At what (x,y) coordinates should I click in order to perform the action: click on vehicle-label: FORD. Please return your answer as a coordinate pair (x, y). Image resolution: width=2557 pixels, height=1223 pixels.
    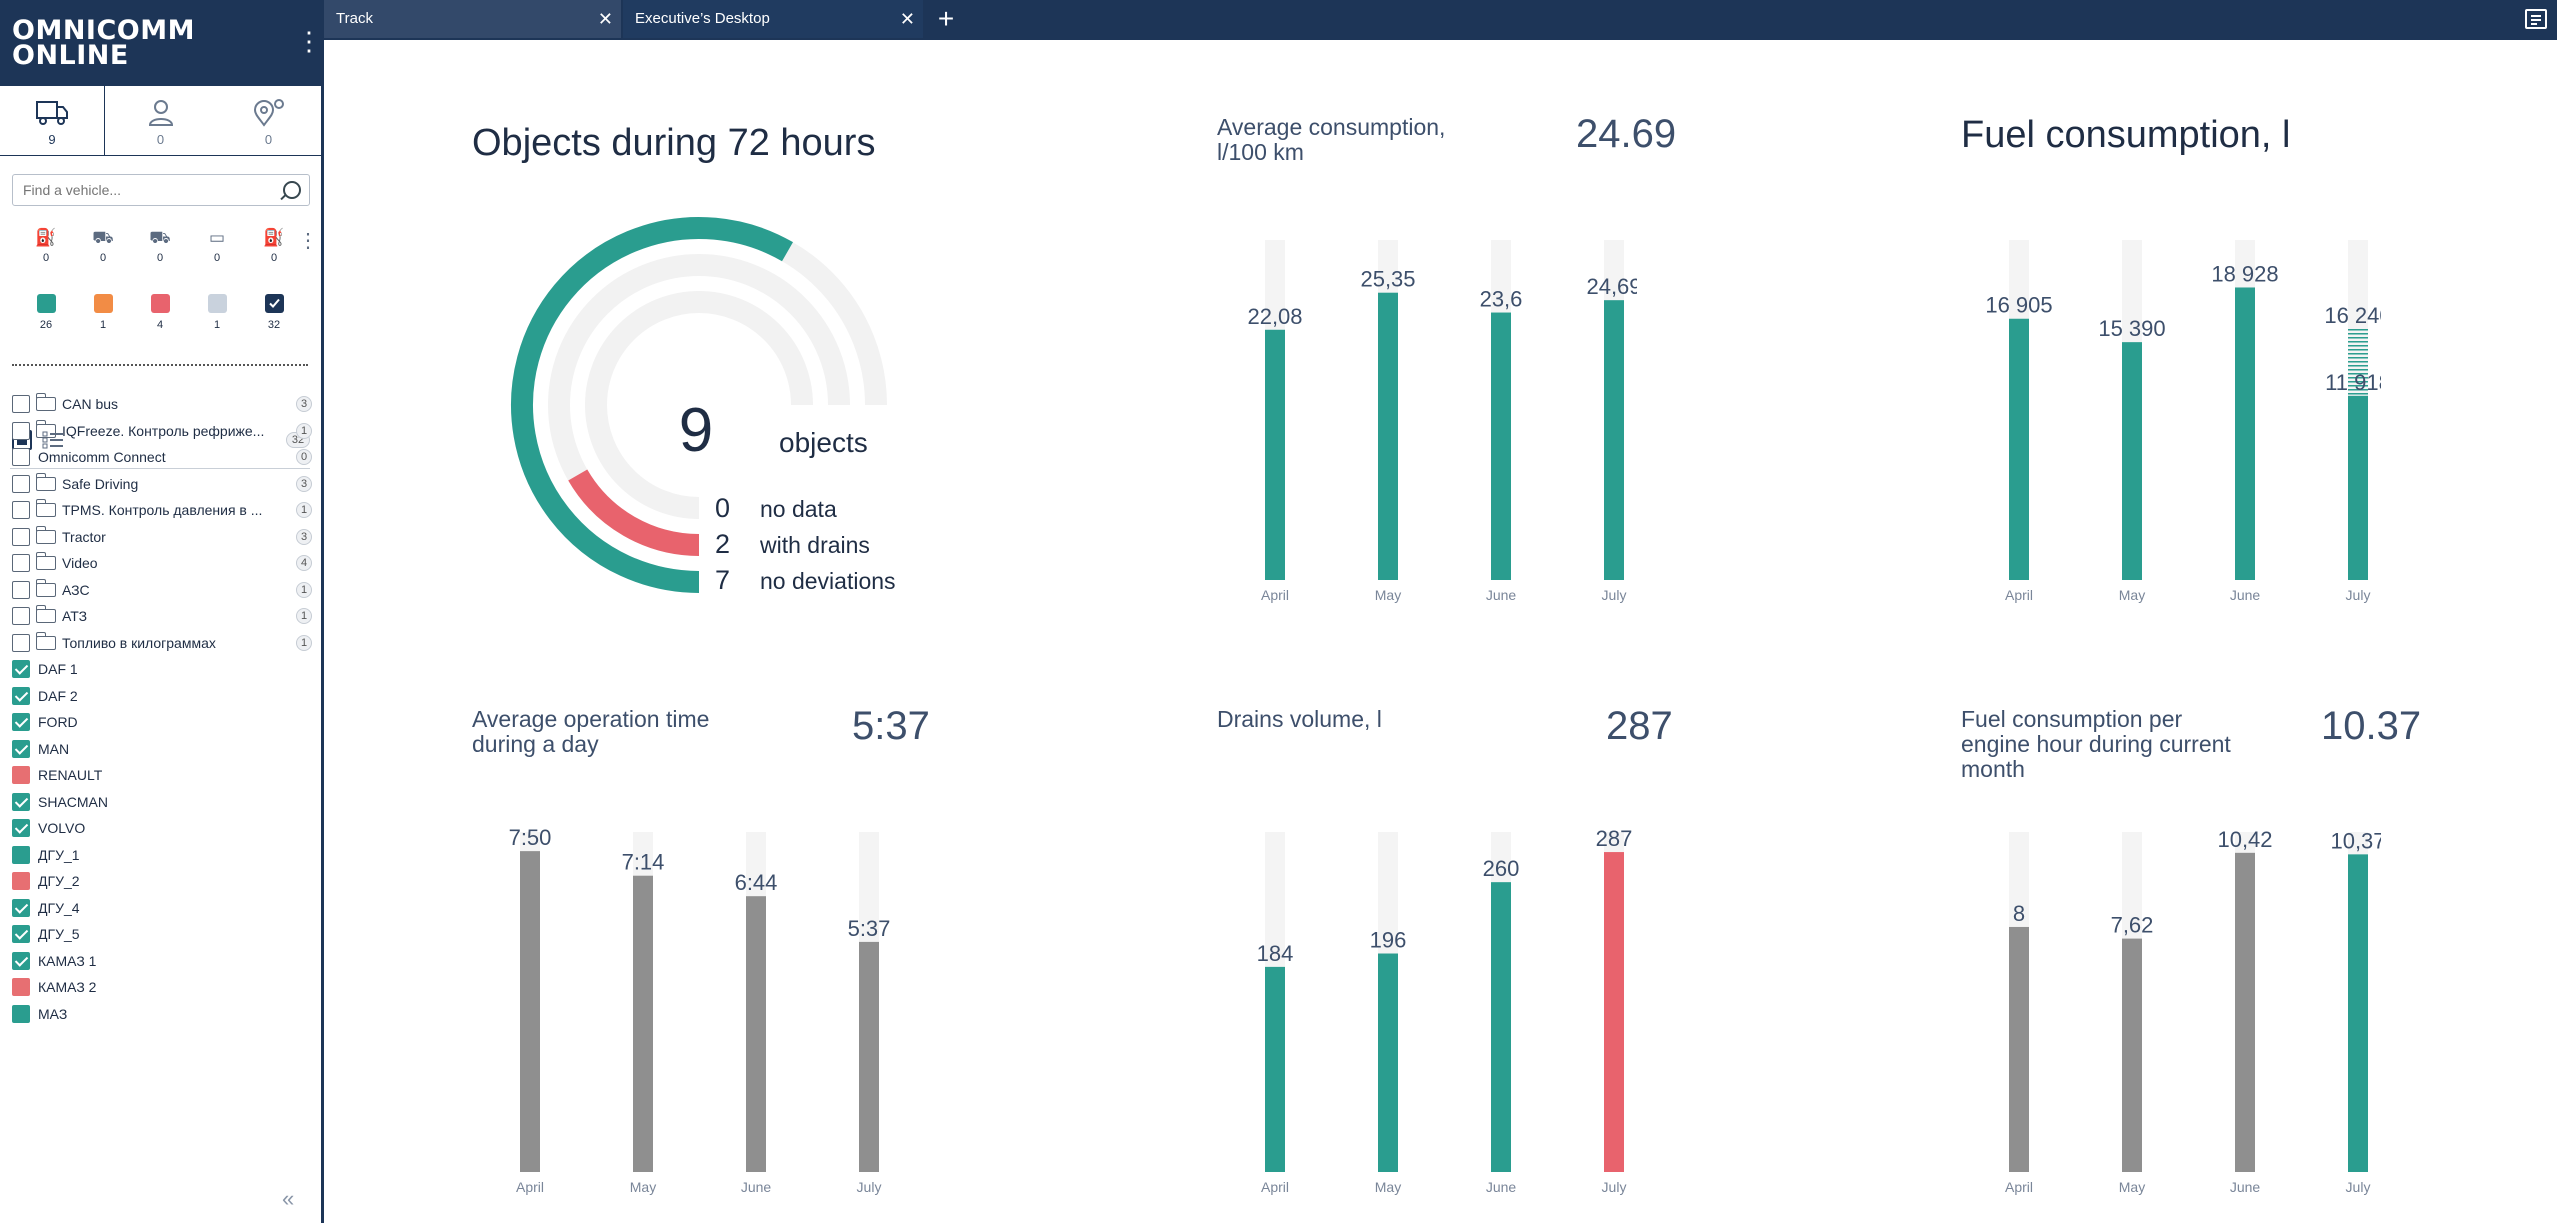
    Looking at the image, I should click on (58, 722).